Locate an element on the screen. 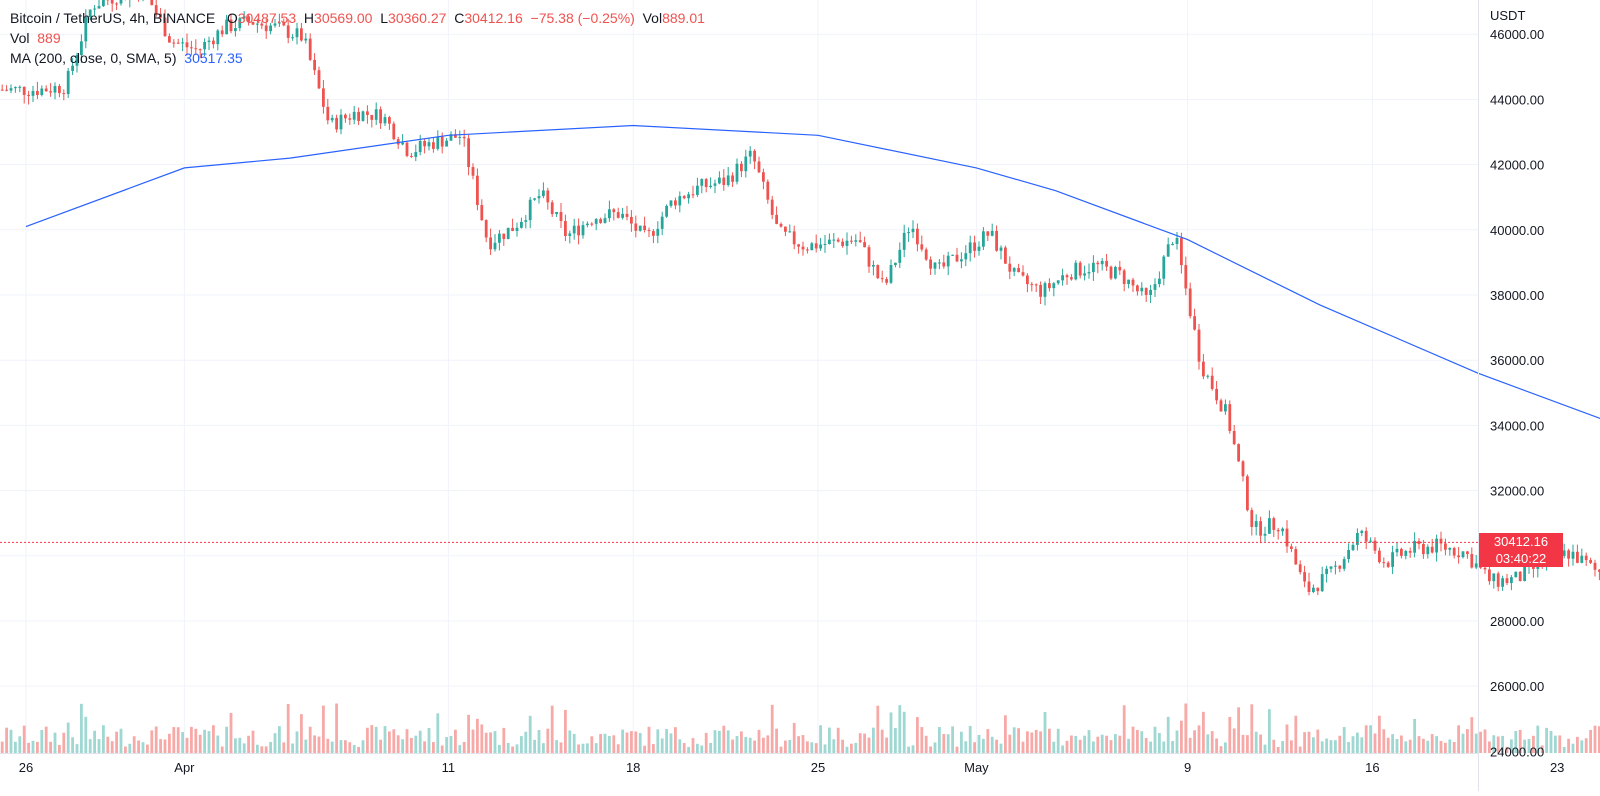 The image size is (1600, 796). legend-volume-row: Vol 889 is located at coordinates (357, 38).